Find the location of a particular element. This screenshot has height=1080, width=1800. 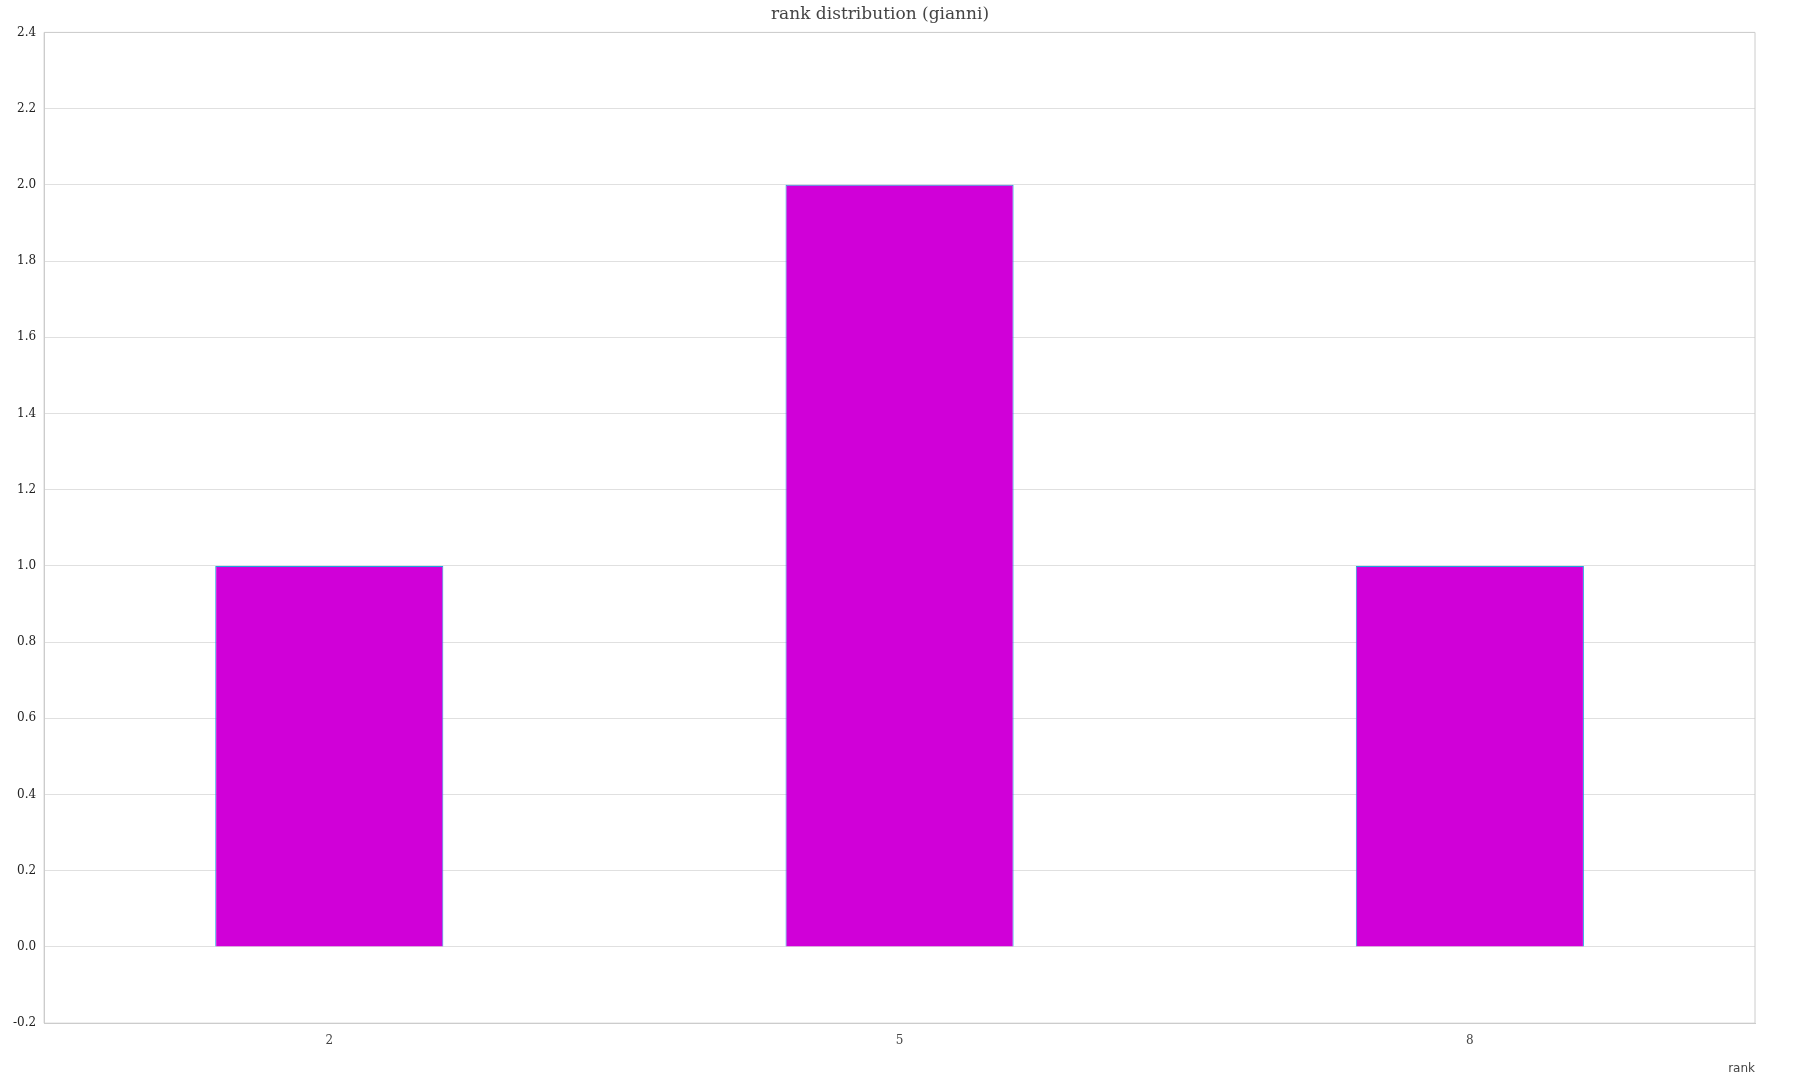

y-tick-label: 2.0 is located at coordinates (27, 183).